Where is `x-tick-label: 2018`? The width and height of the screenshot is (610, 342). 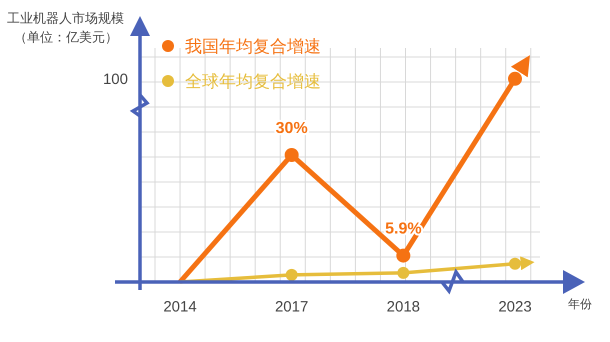 x-tick-label: 2018 is located at coordinates (403, 307).